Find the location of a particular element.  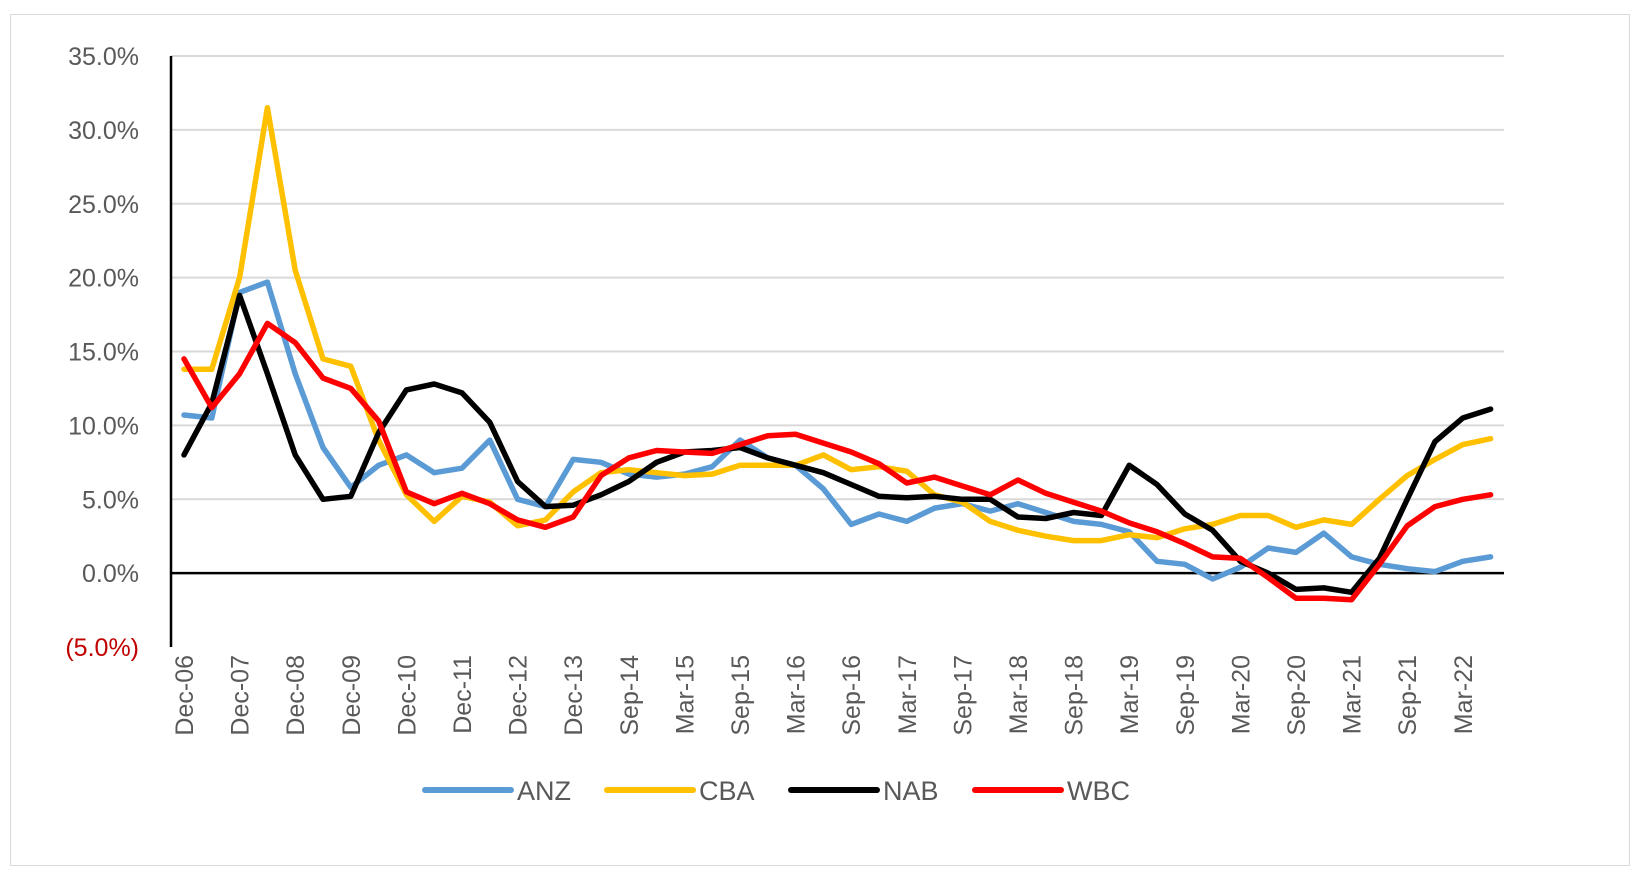

x-tick-label: Dec-09 is located at coordinates (352, 695).